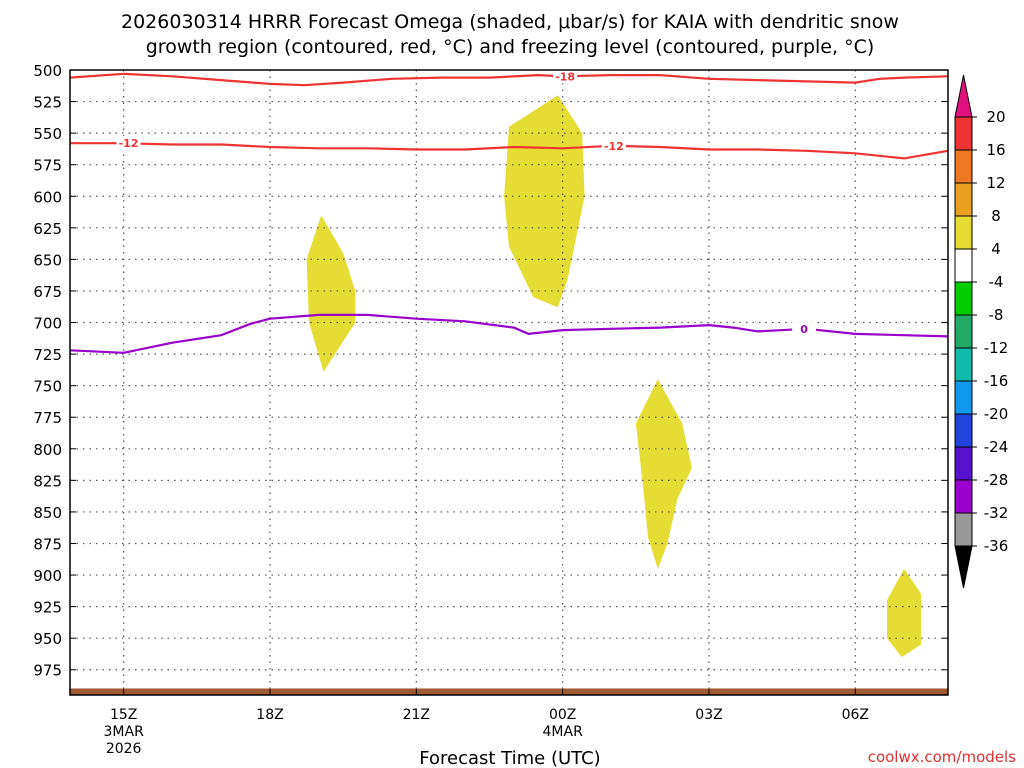 The width and height of the screenshot is (1024, 768). I want to click on ytick-label-700: 700, so click(47, 324).